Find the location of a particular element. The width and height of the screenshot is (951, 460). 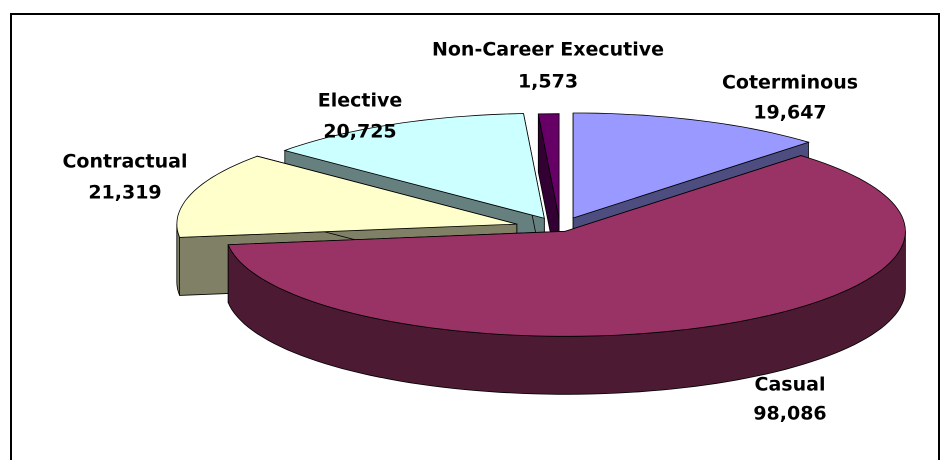

slice-value-label: 98,086 is located at coordinates (789, 414).